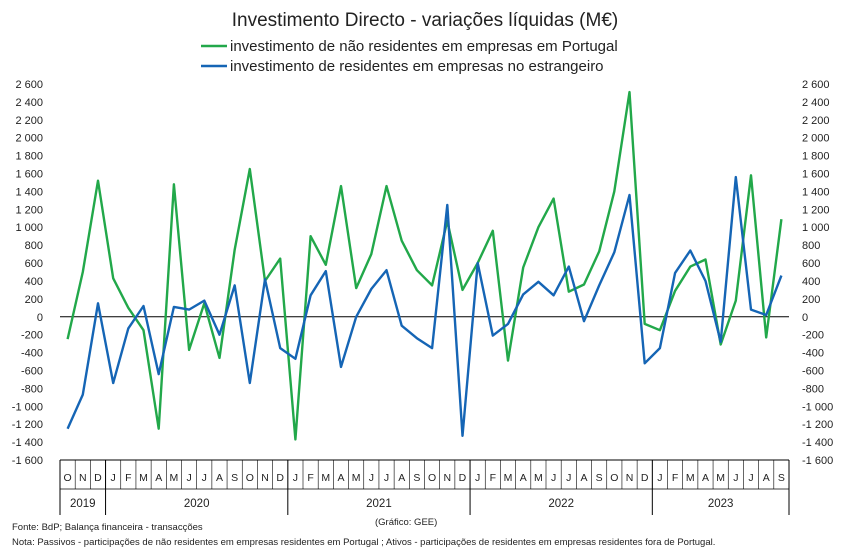  Describe the element at coordinates (817, 443) in the screenshot. I see `y-tick-label-right: -1 400` at that location.